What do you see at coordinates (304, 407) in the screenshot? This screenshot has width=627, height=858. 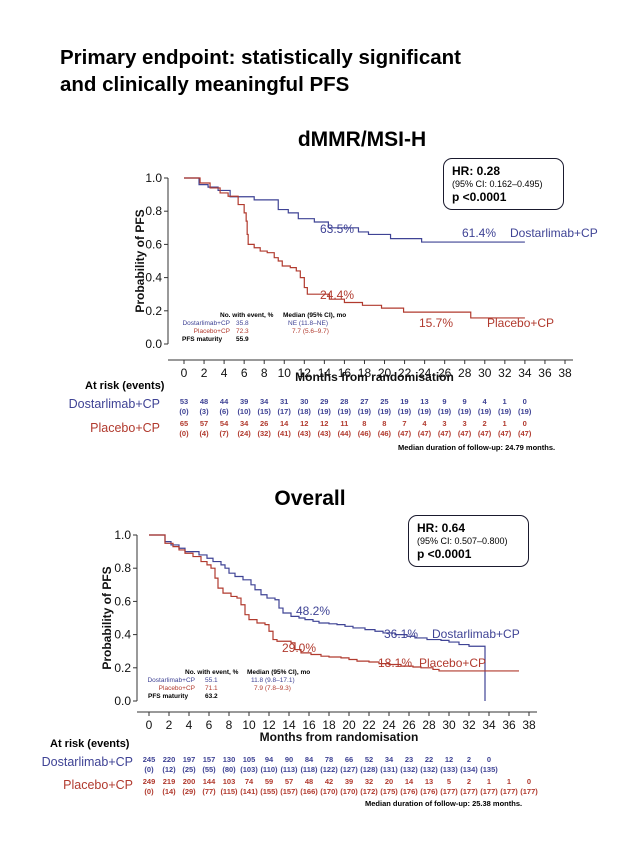 I see `at-risk-cell: 30 (18)` at bounding box center [304, 407].